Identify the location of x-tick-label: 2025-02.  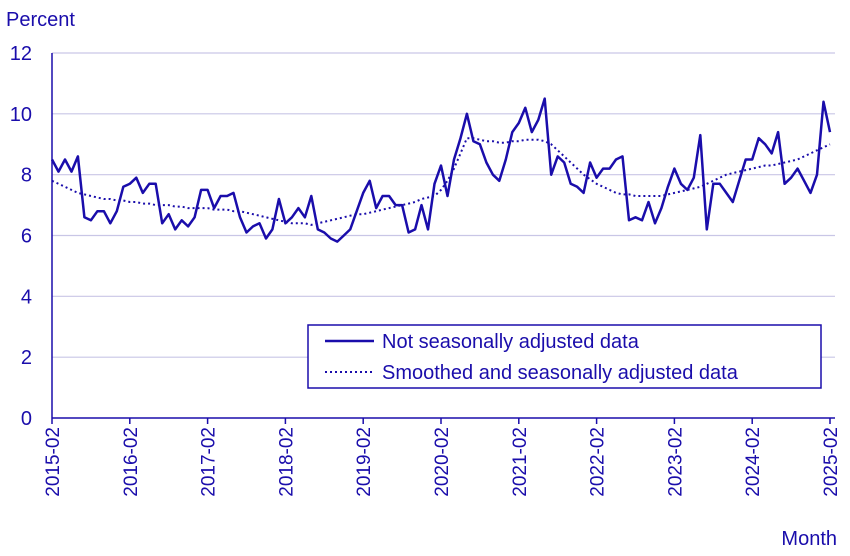
(831, 462).